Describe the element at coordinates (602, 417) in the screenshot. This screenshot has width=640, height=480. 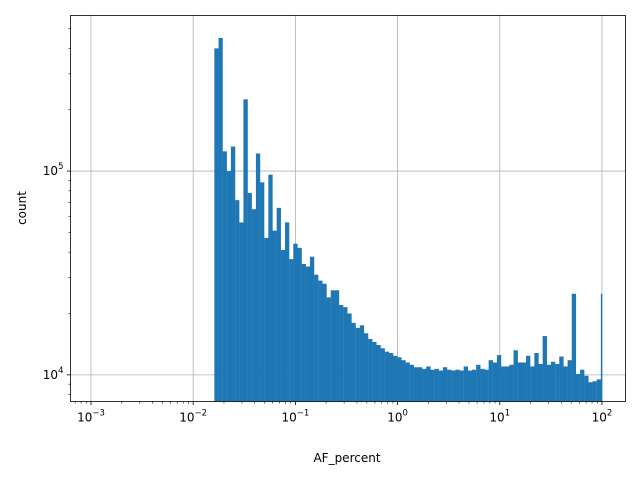
I see `x-tick-label: 10²` at that location.